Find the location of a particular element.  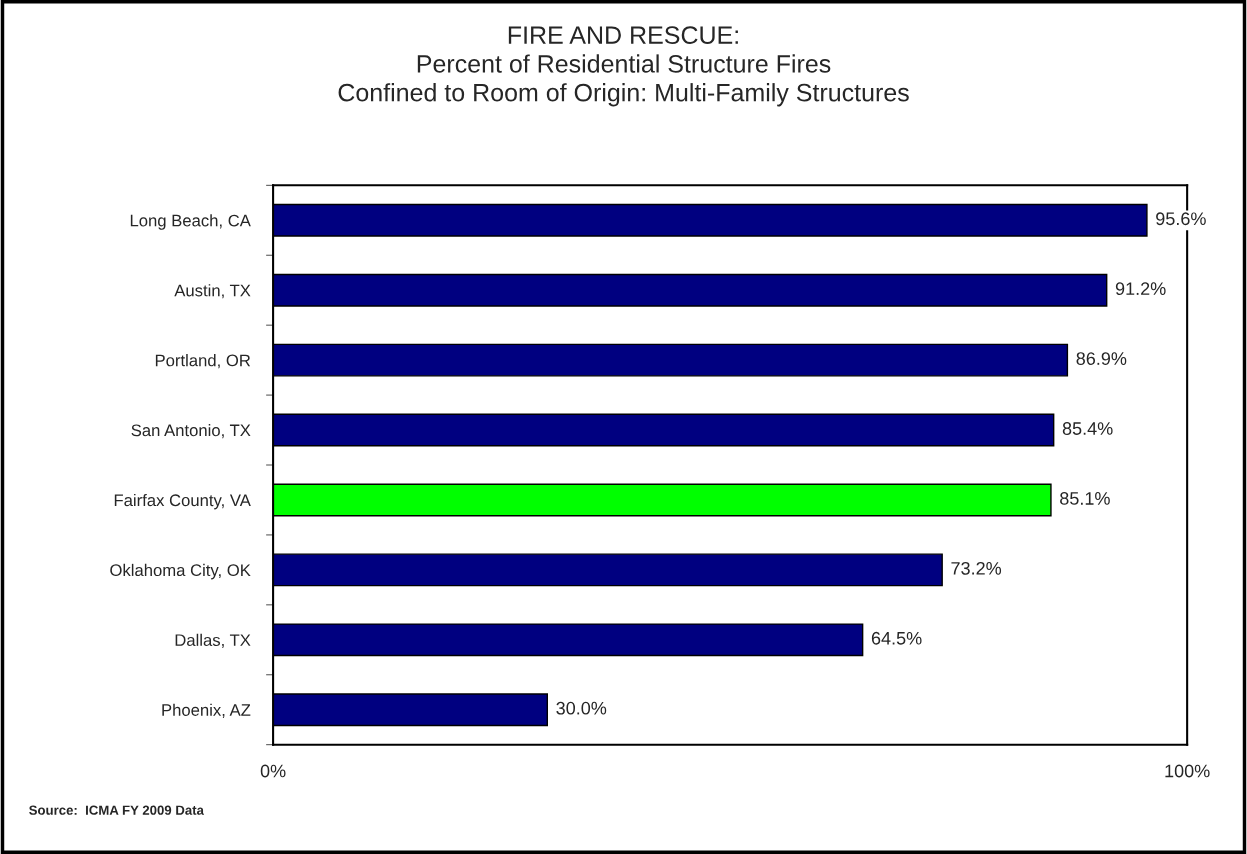

data-label: 30.0% is located at coordinates (581, 708).